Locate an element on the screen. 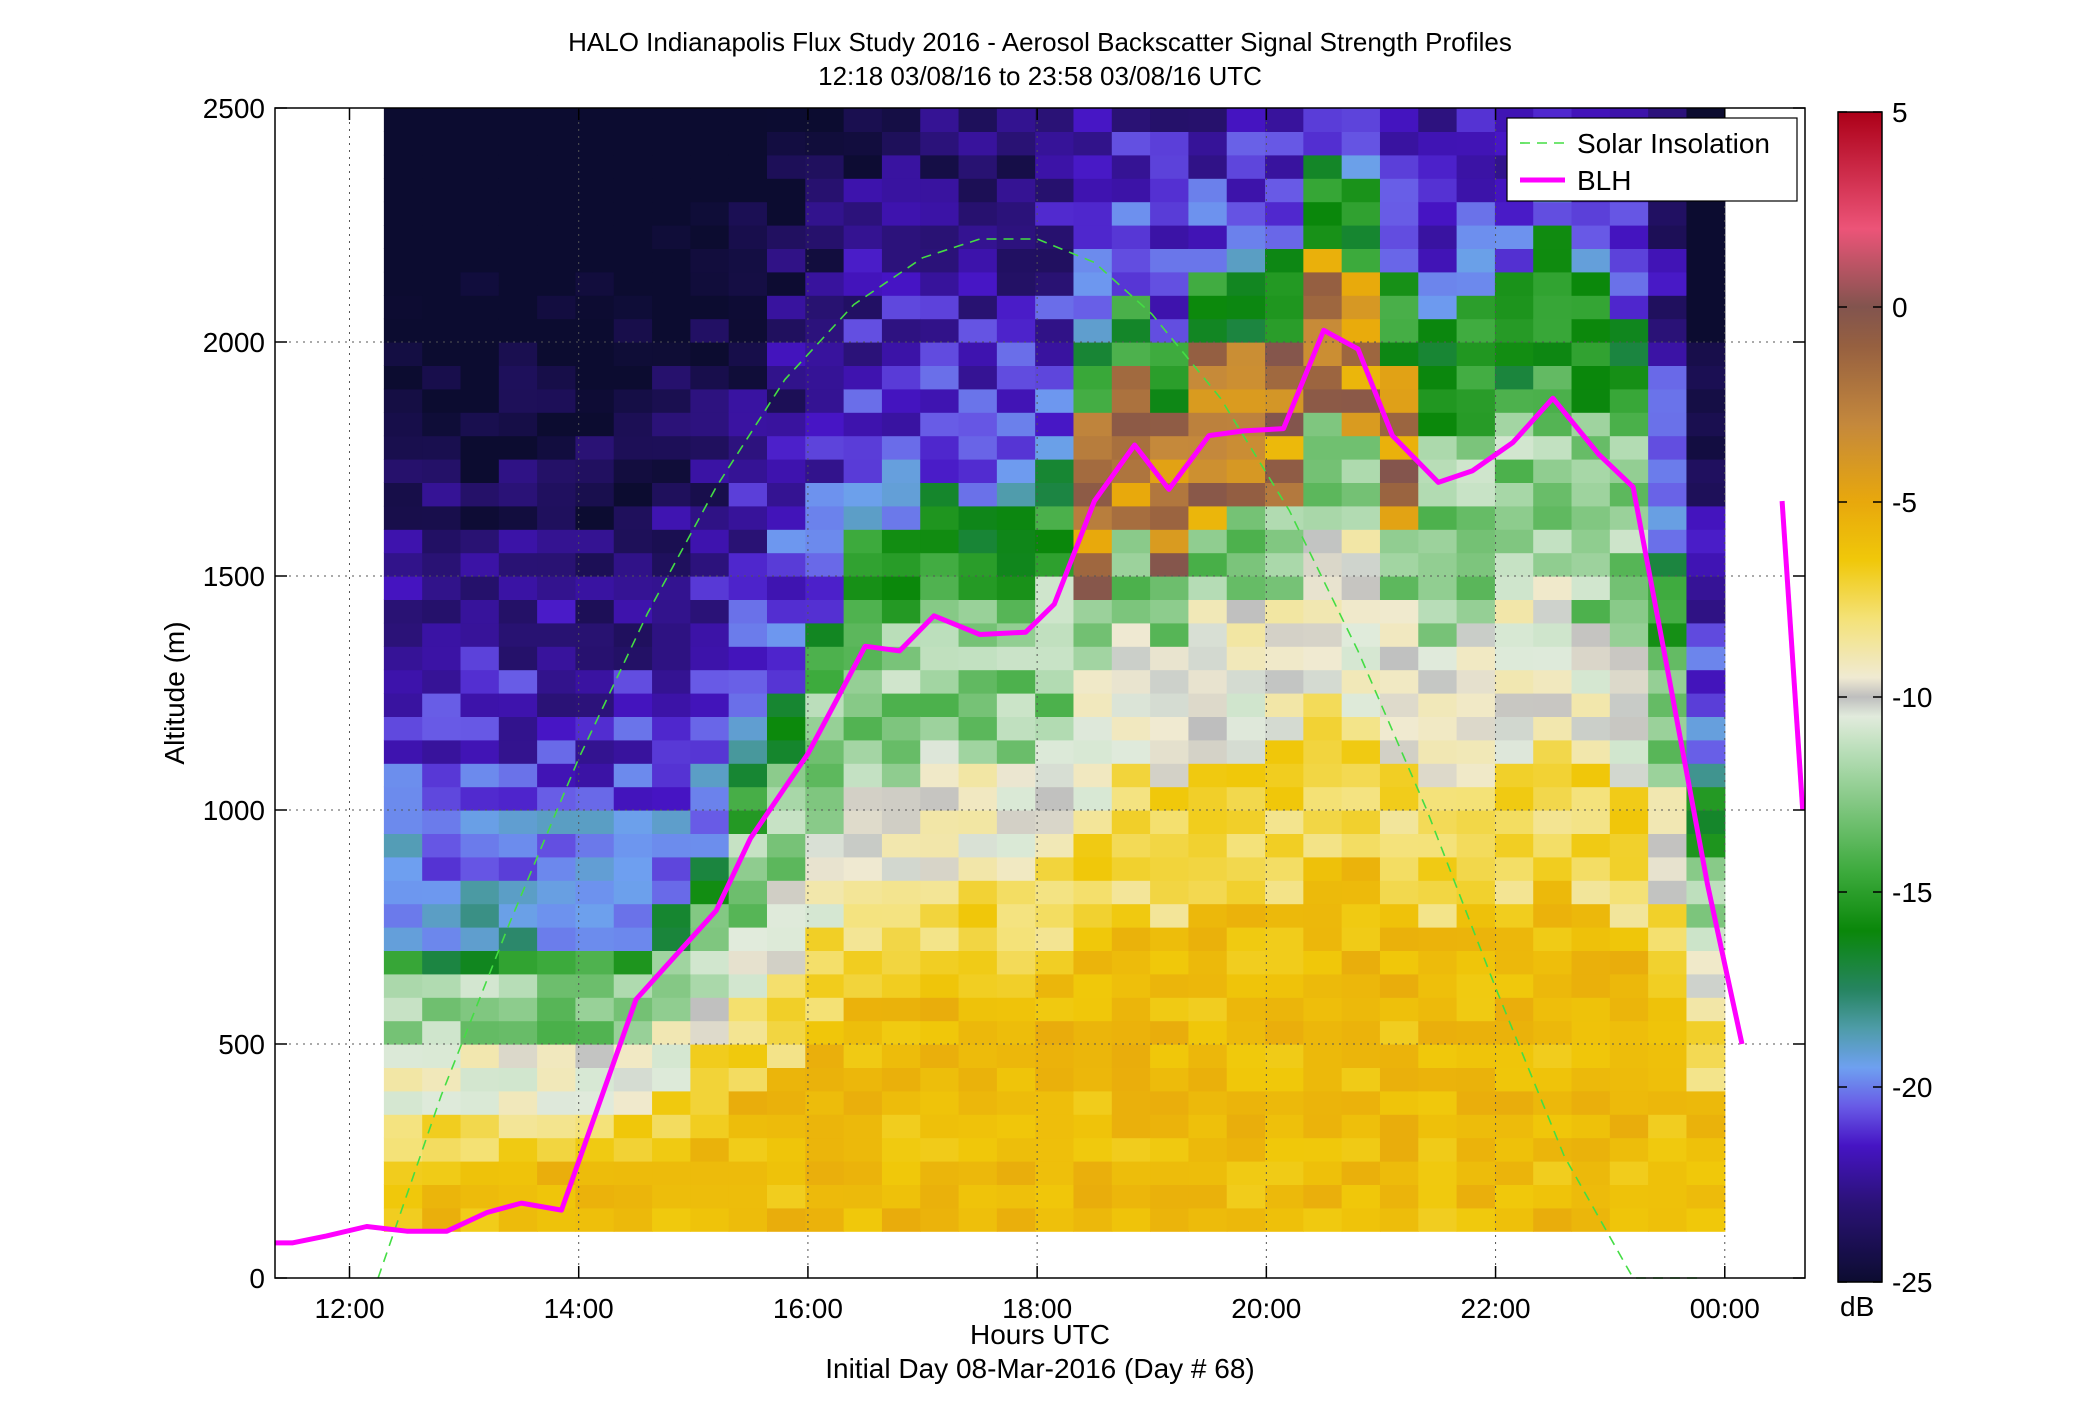 The width and height of the screenshot is (2098, 1425). y-axis-label: Altitude (m) is located at coordinates (174, 692).